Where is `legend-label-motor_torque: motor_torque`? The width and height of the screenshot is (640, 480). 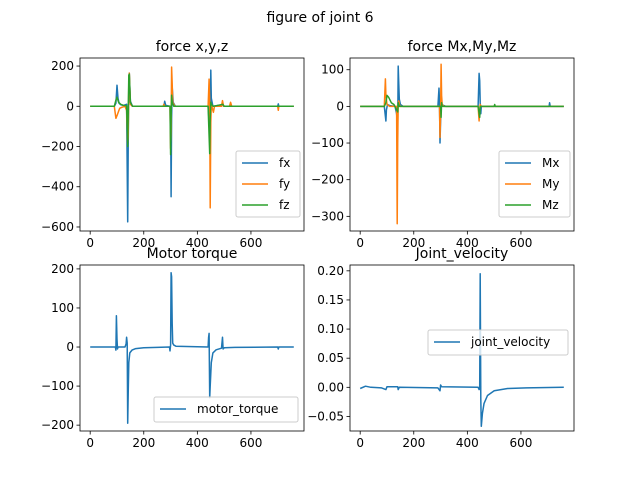 legend-label-motor_torque: motor_torque is located at coordinates (237, 409).